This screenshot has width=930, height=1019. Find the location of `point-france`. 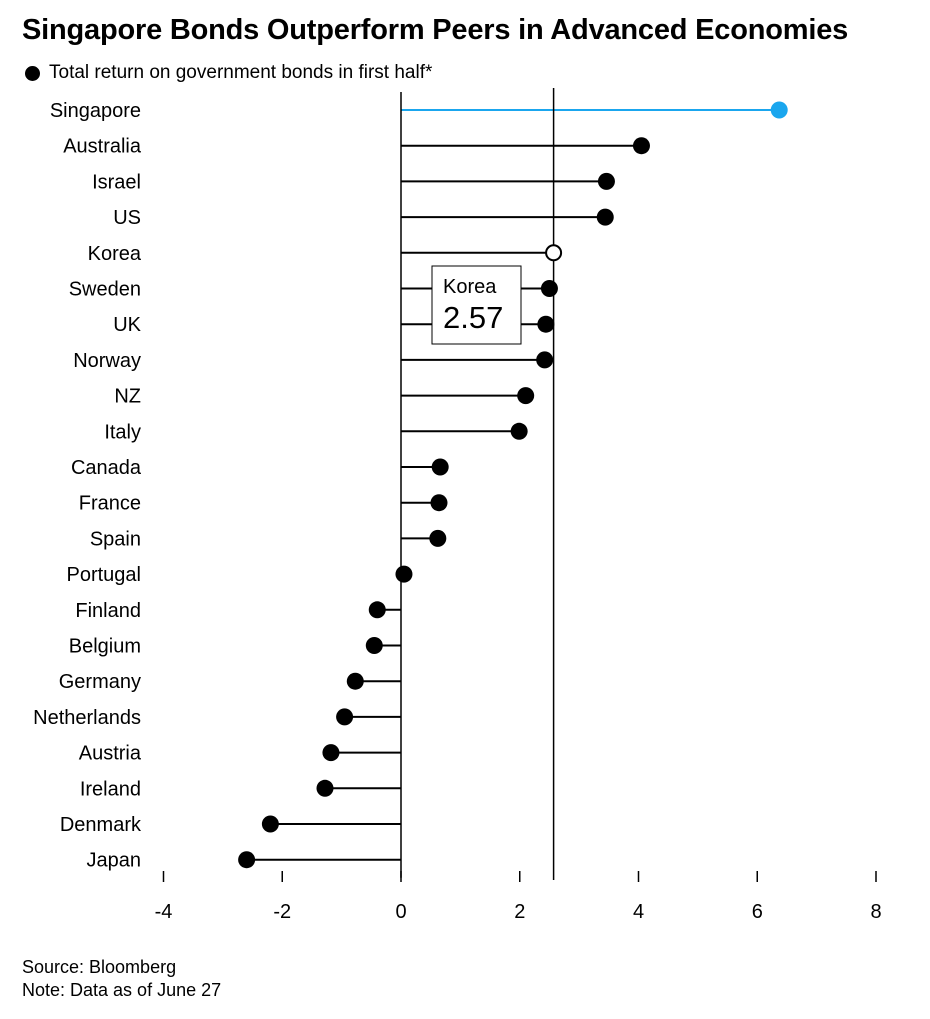

point-france is located at coordinates (439, 503).